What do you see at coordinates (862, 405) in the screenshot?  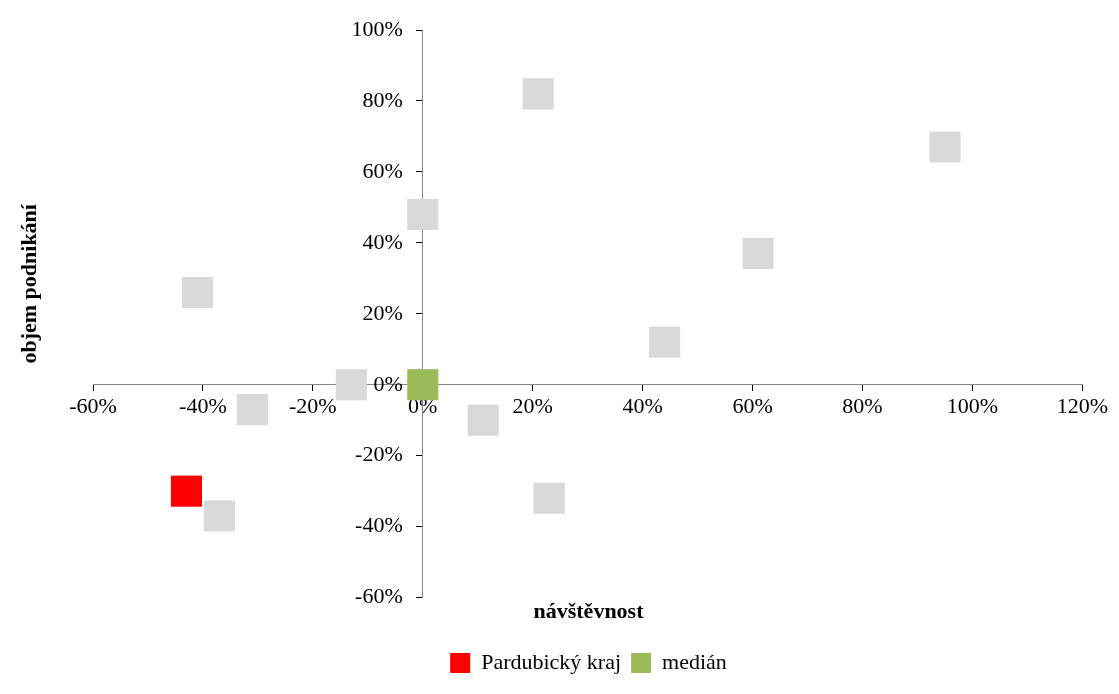 I see `x-tick-label: 80%` at bounding box center [862, 405].